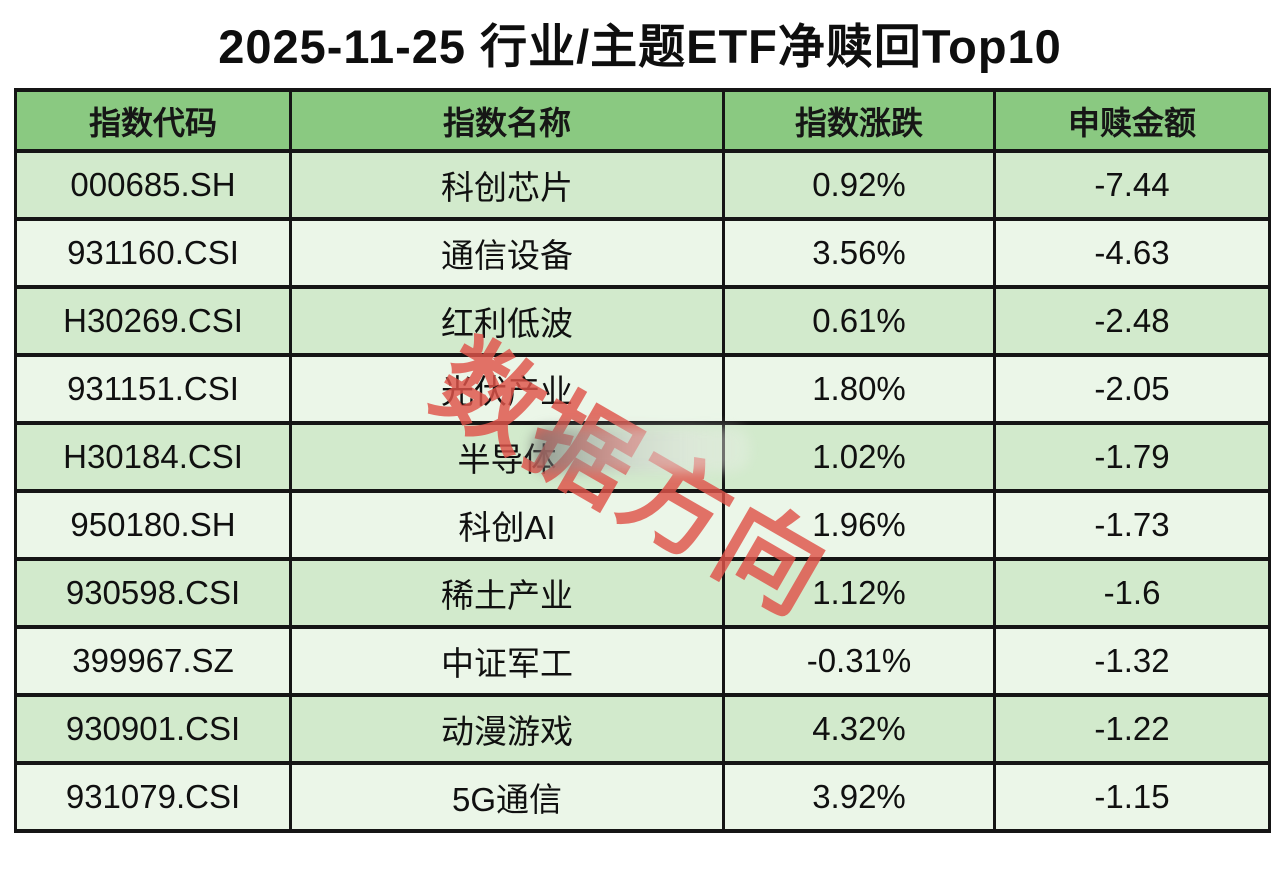  What do you see at coordinates (859, 661) in the screenshot?
I see `cell-index-change: -0.31%` at bounding box center [859, 661].